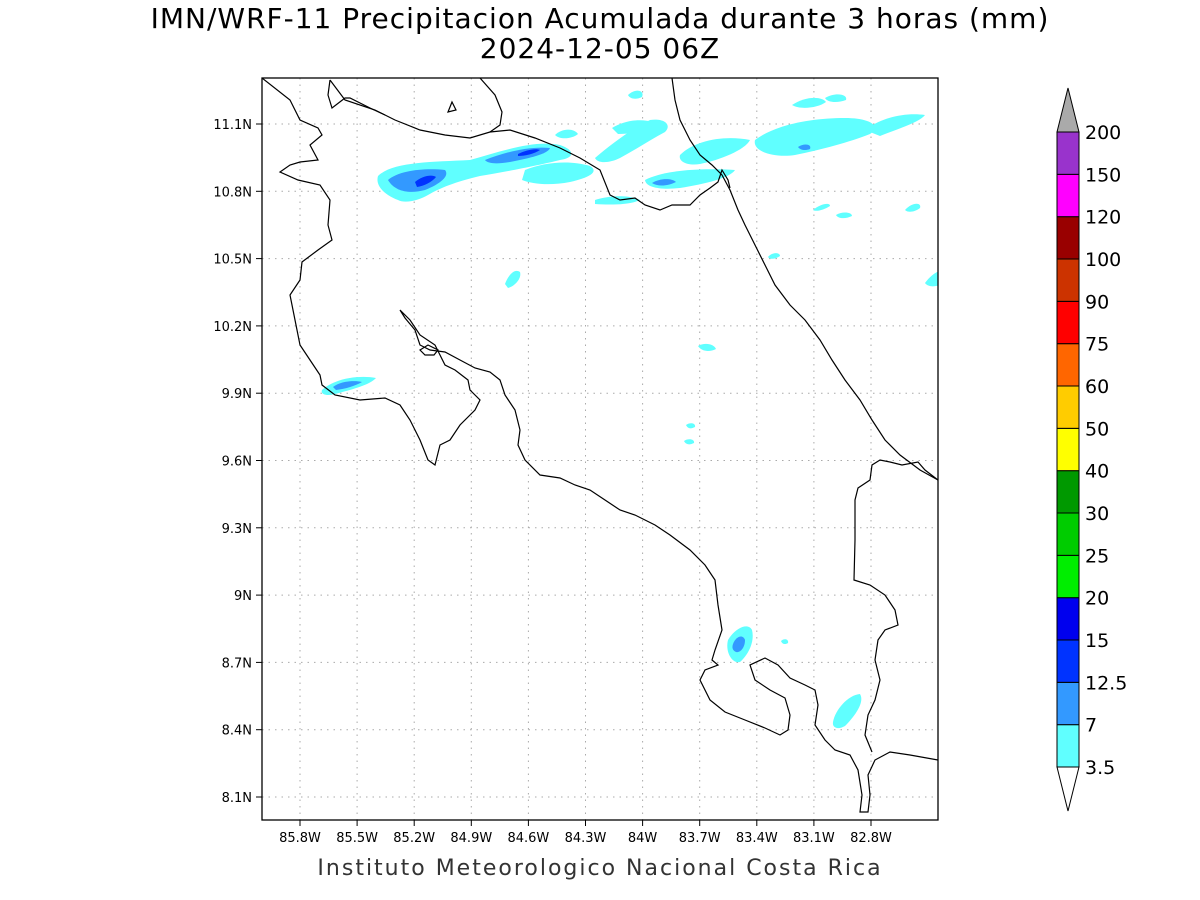 Image resolution: width=1200 pixels, height=900 pixels. What do you see at coordinates (237, 529) in the screenshot?
I see `lat-tick-label: 9.3N` at bounding box center [237, 529].